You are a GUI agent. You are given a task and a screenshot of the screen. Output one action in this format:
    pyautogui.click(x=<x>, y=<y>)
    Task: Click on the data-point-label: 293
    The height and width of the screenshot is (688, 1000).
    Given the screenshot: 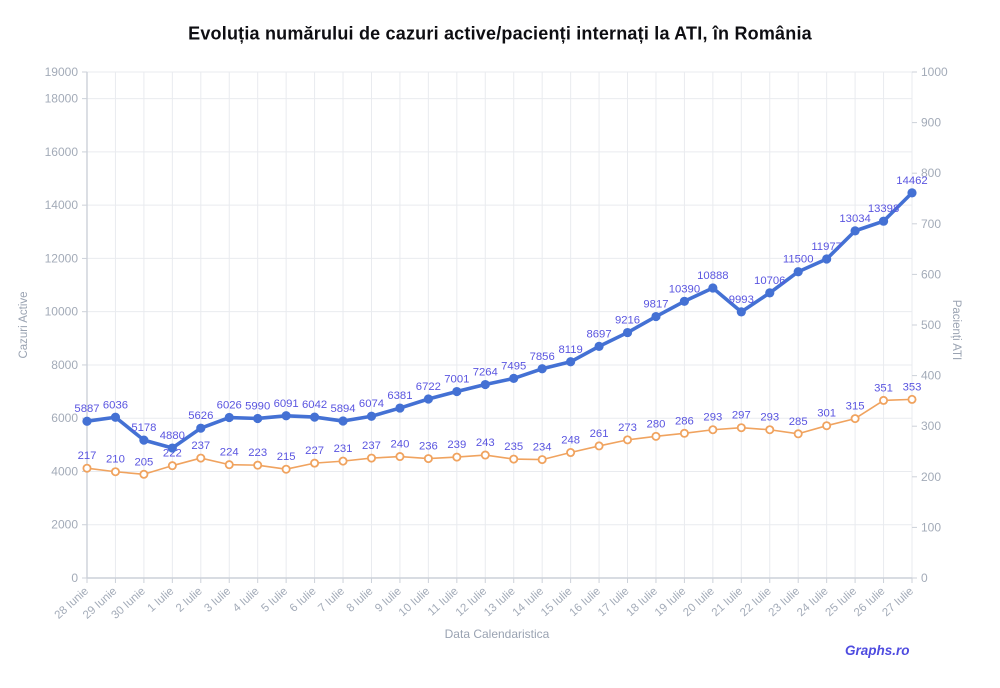 What is the action you would take?
    pyautogui.click(x=769, y=418)
    